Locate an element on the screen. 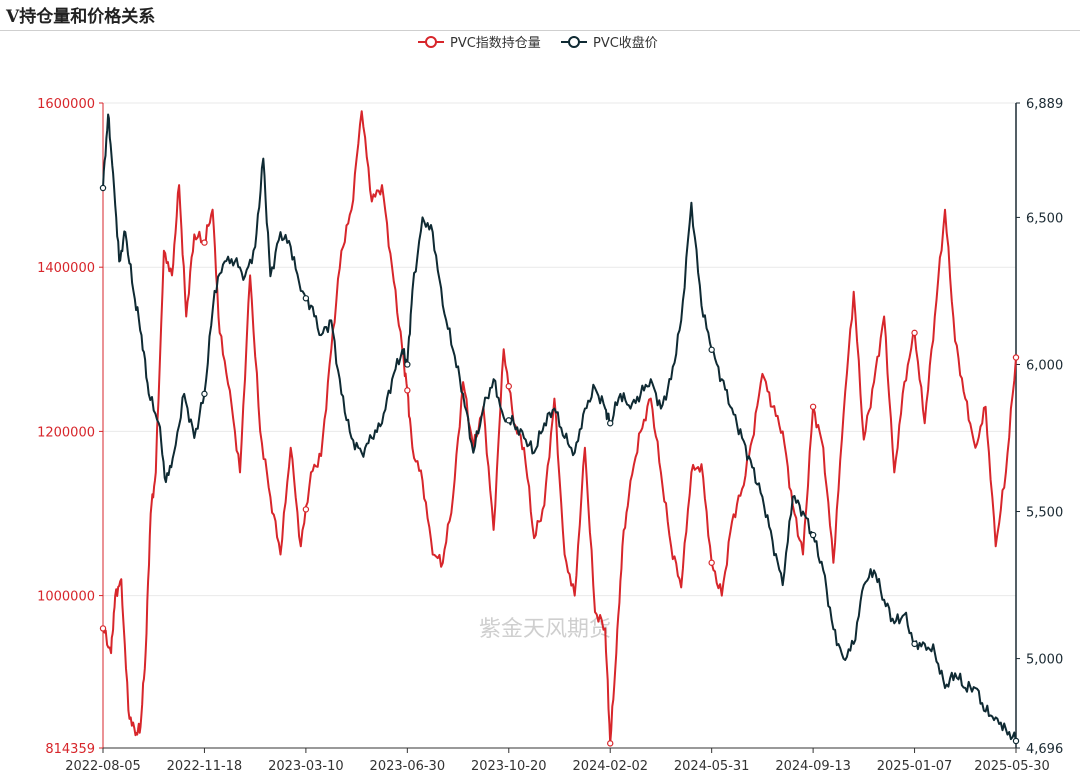 The image size is (1080, 778). x-tick-label: 2025-05-30 is located at coordinates (1012, 766).